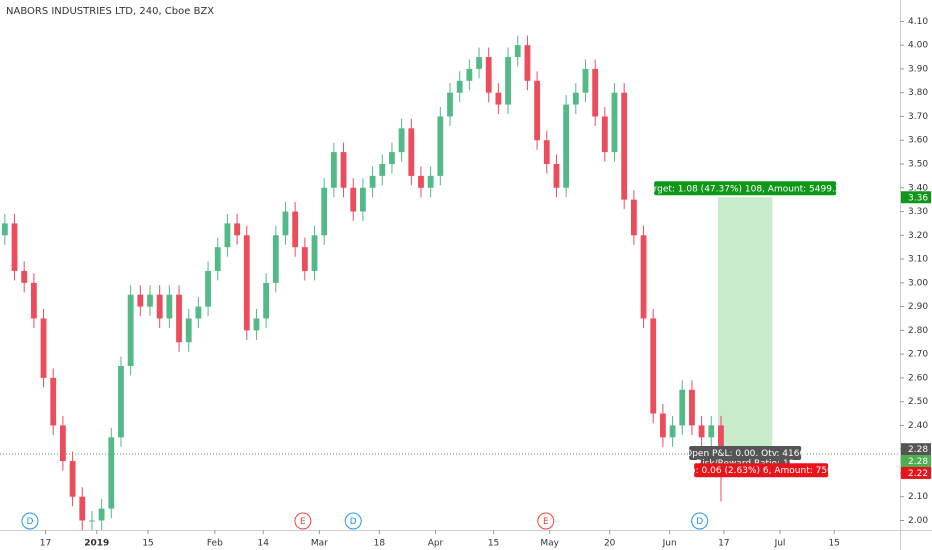  Describe the element at coordinates (918, 307) in the screenshot. I see `y-tick-label: 2.90` at that location.